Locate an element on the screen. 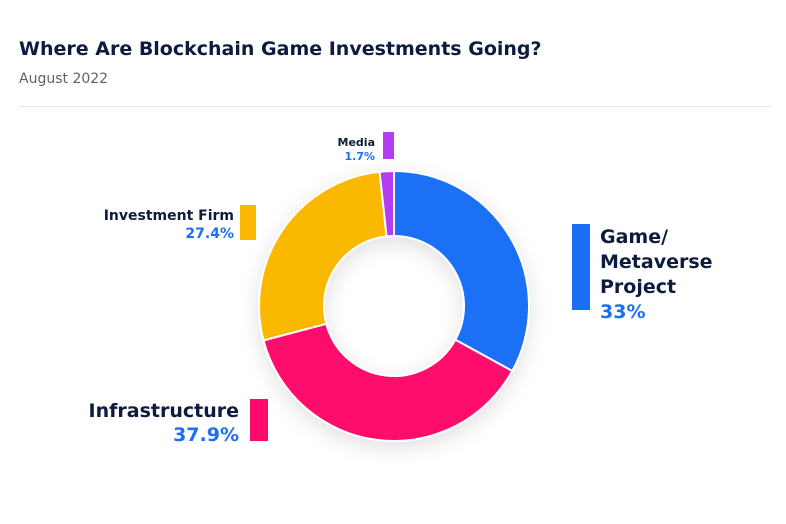  slice-media is located at coordinates (386, 203).